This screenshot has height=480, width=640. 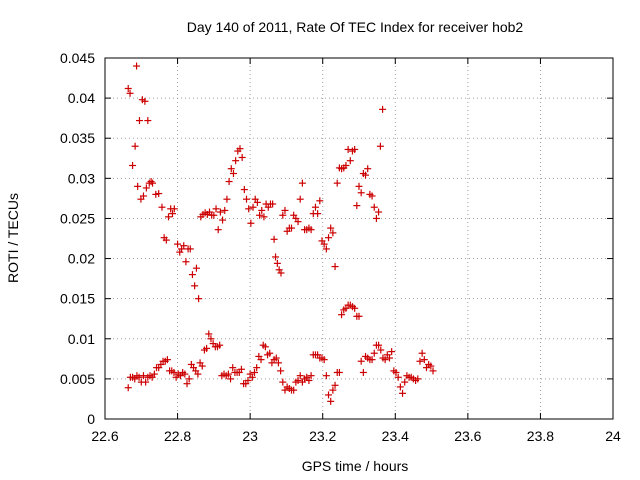 I want to click on y-tick-label: 0.035, so click(x=77, y=138).